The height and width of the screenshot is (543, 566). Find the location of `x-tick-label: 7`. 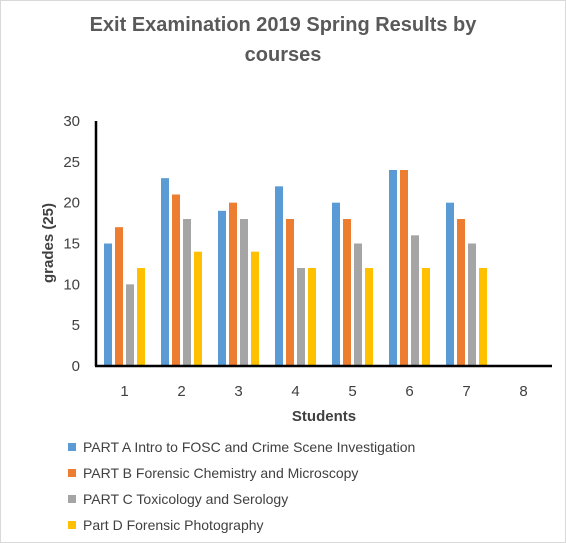

x-tick-label: 7 is located at coordinates (466, 391).